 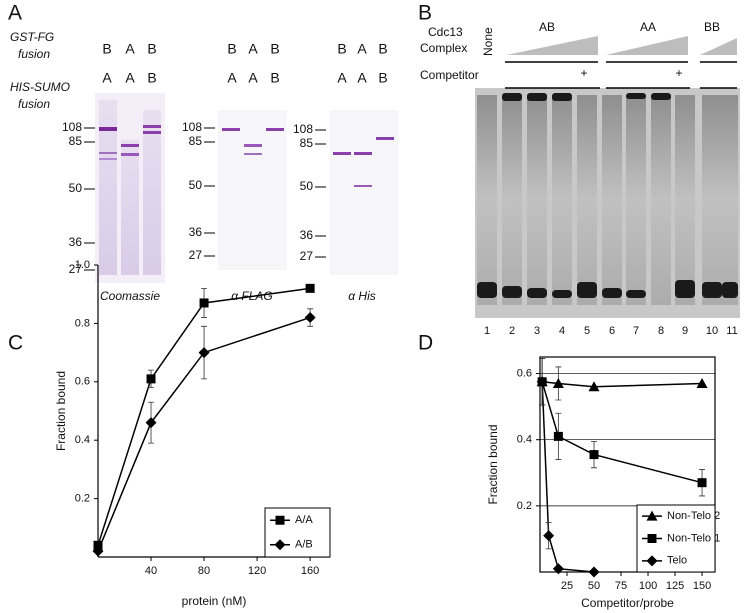 I want to click on lane-number: 6, so click(x=612, y=331).